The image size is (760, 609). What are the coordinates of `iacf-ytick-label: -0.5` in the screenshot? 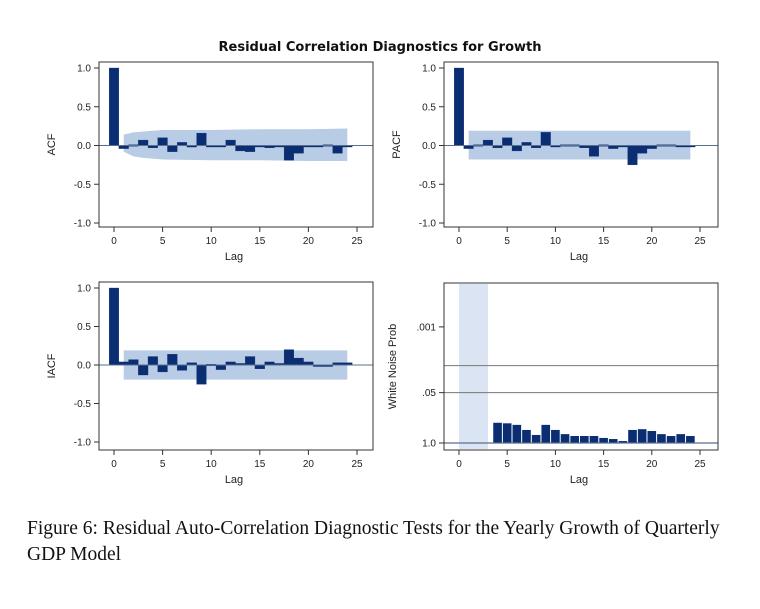 It's located at (83, 404).